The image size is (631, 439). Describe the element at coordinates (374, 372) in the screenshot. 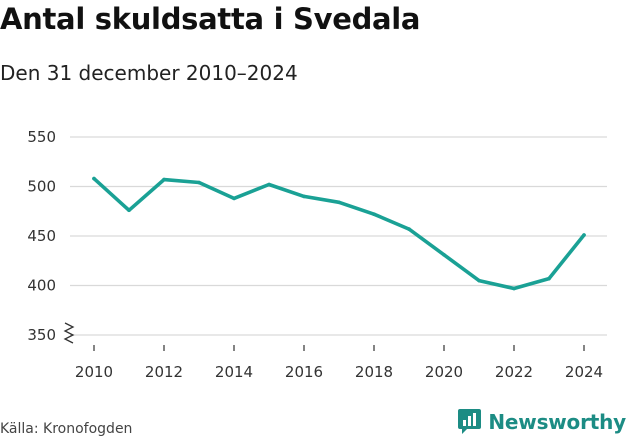

I see `x-tick-label-2018: 2018` at that location.